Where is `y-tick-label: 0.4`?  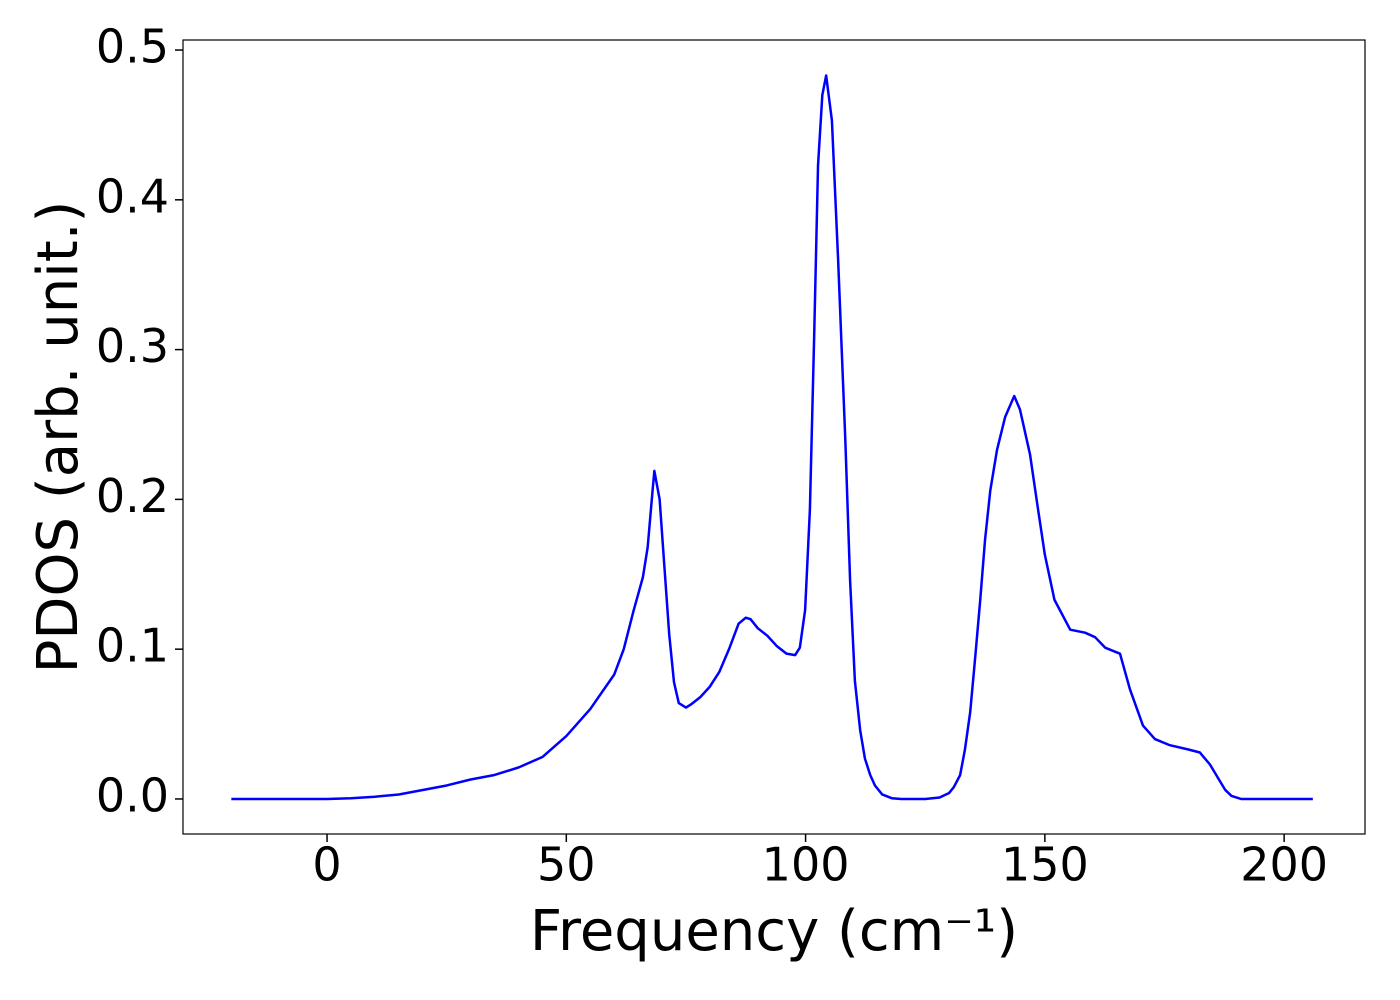 y-tick-label: 0.4 is located at coordinates (132, 196).